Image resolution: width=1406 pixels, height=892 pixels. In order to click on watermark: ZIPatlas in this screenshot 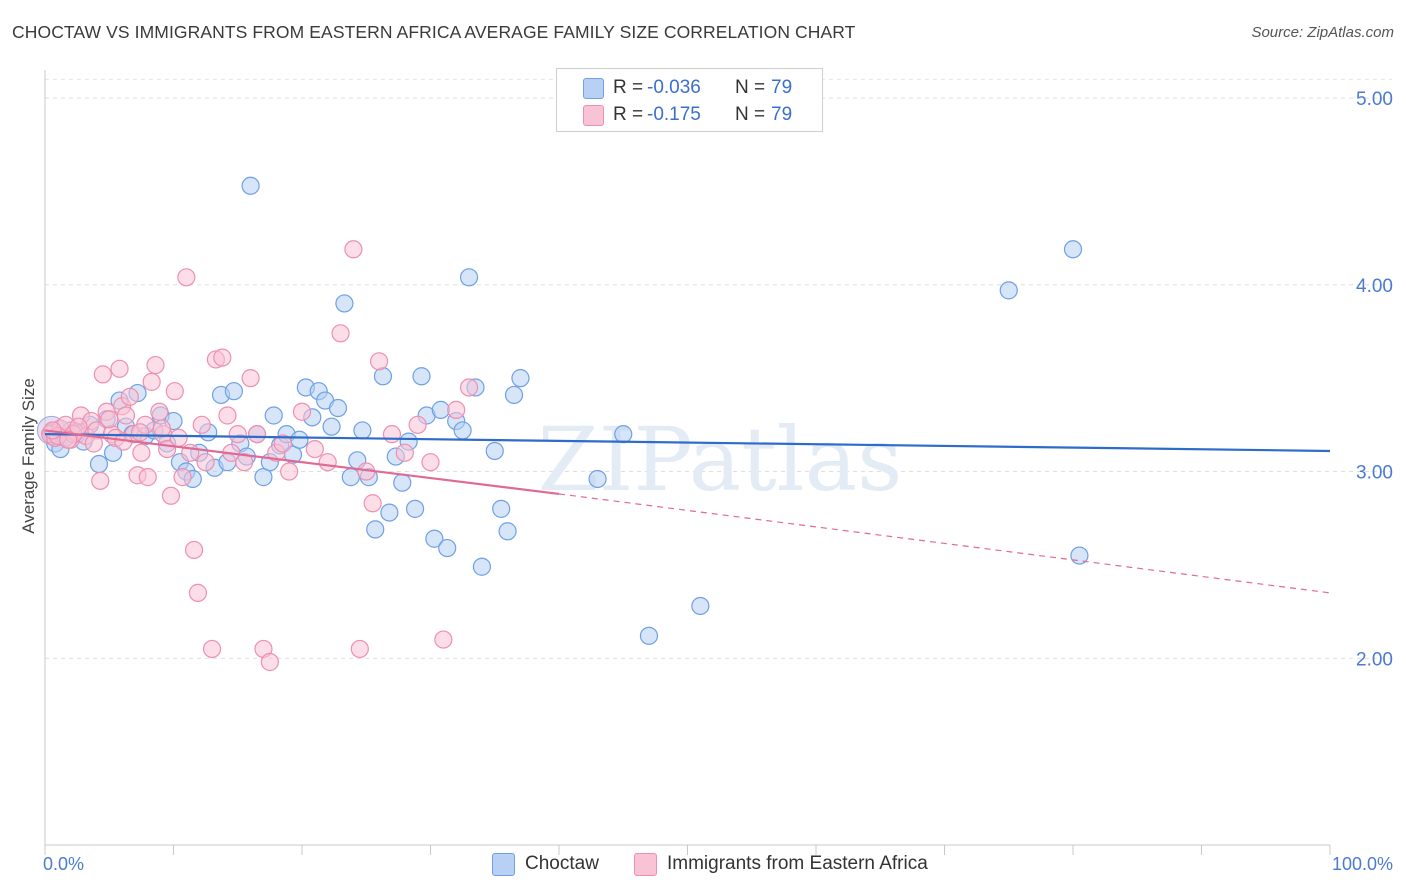, I will do `click(720, 459)`.